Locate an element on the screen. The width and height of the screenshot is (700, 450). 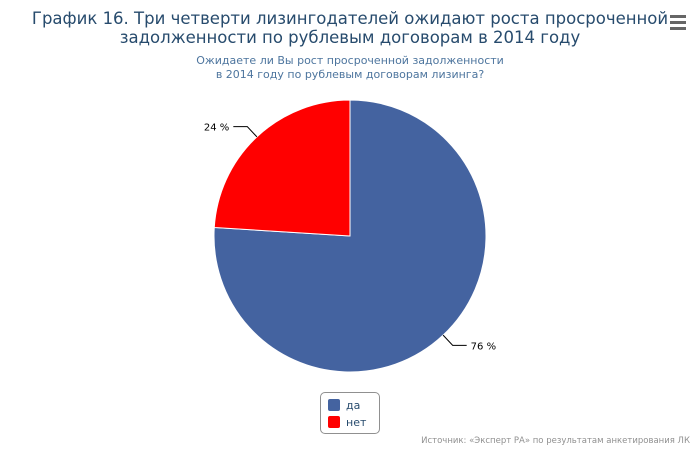
legend-label-yes: да is located at coordinates (353, 405).